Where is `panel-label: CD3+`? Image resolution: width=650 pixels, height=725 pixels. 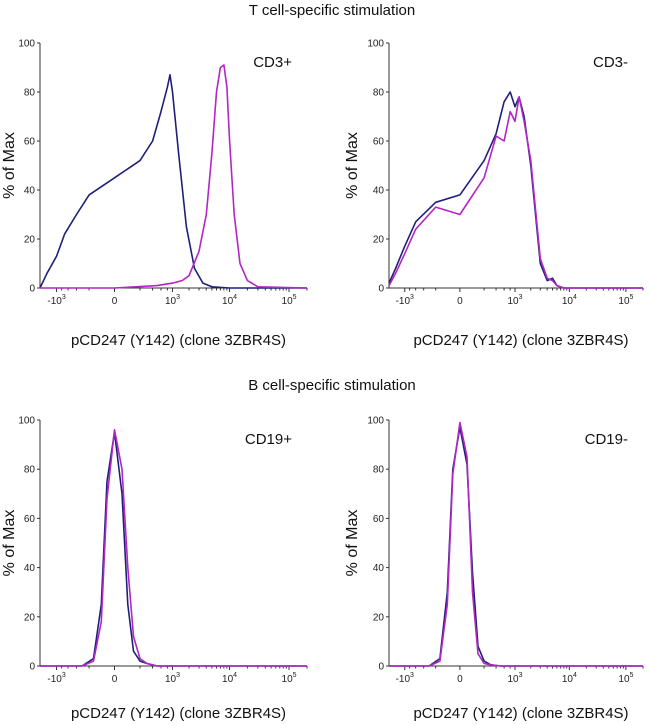 panel-label: CD3+ is located at coordinates (272, 62).